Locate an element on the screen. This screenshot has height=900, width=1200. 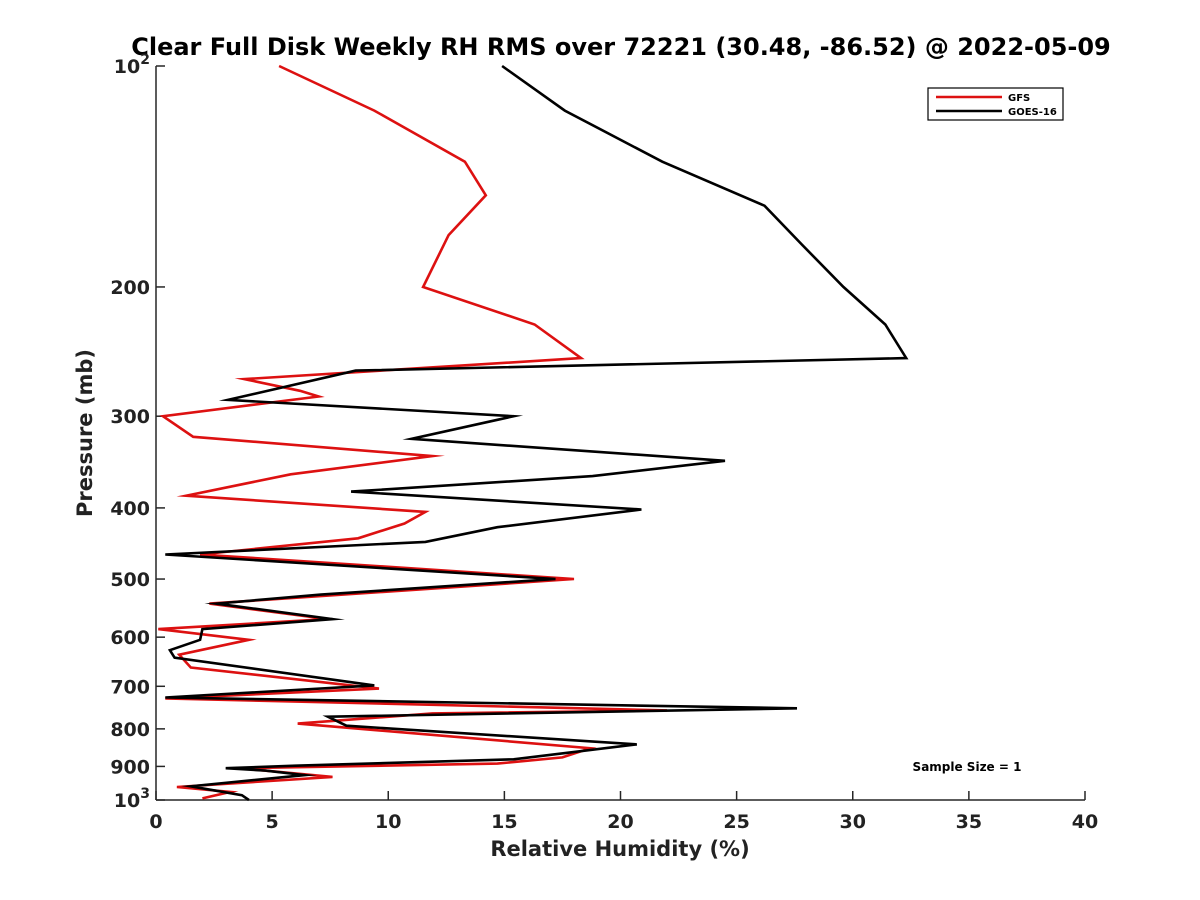
y-tick-label: 200 is located at coordinates (130, 288).